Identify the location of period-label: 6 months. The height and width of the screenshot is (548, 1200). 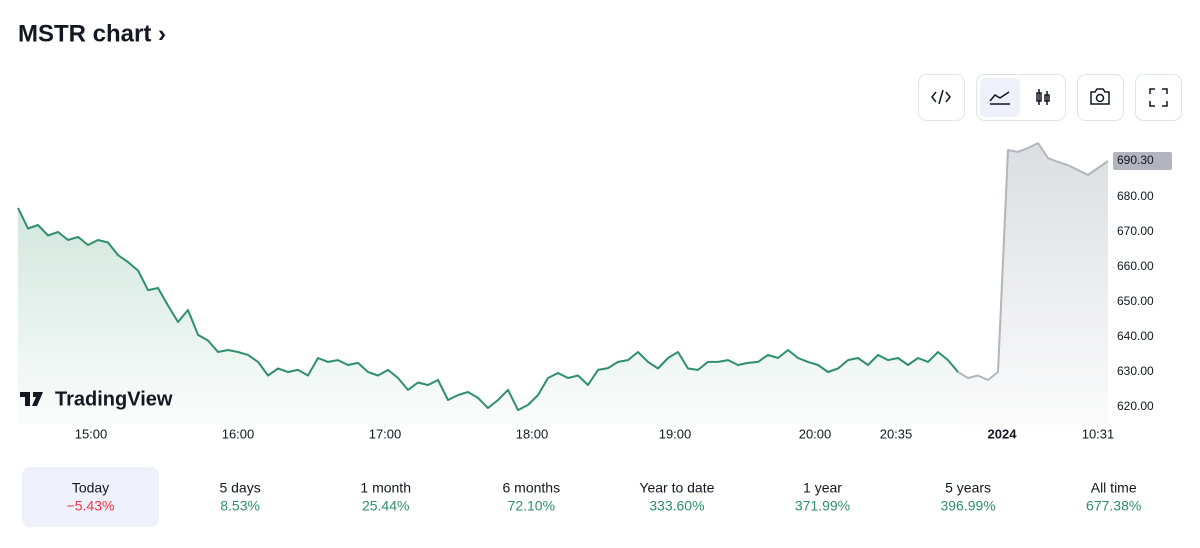
(532, 488).